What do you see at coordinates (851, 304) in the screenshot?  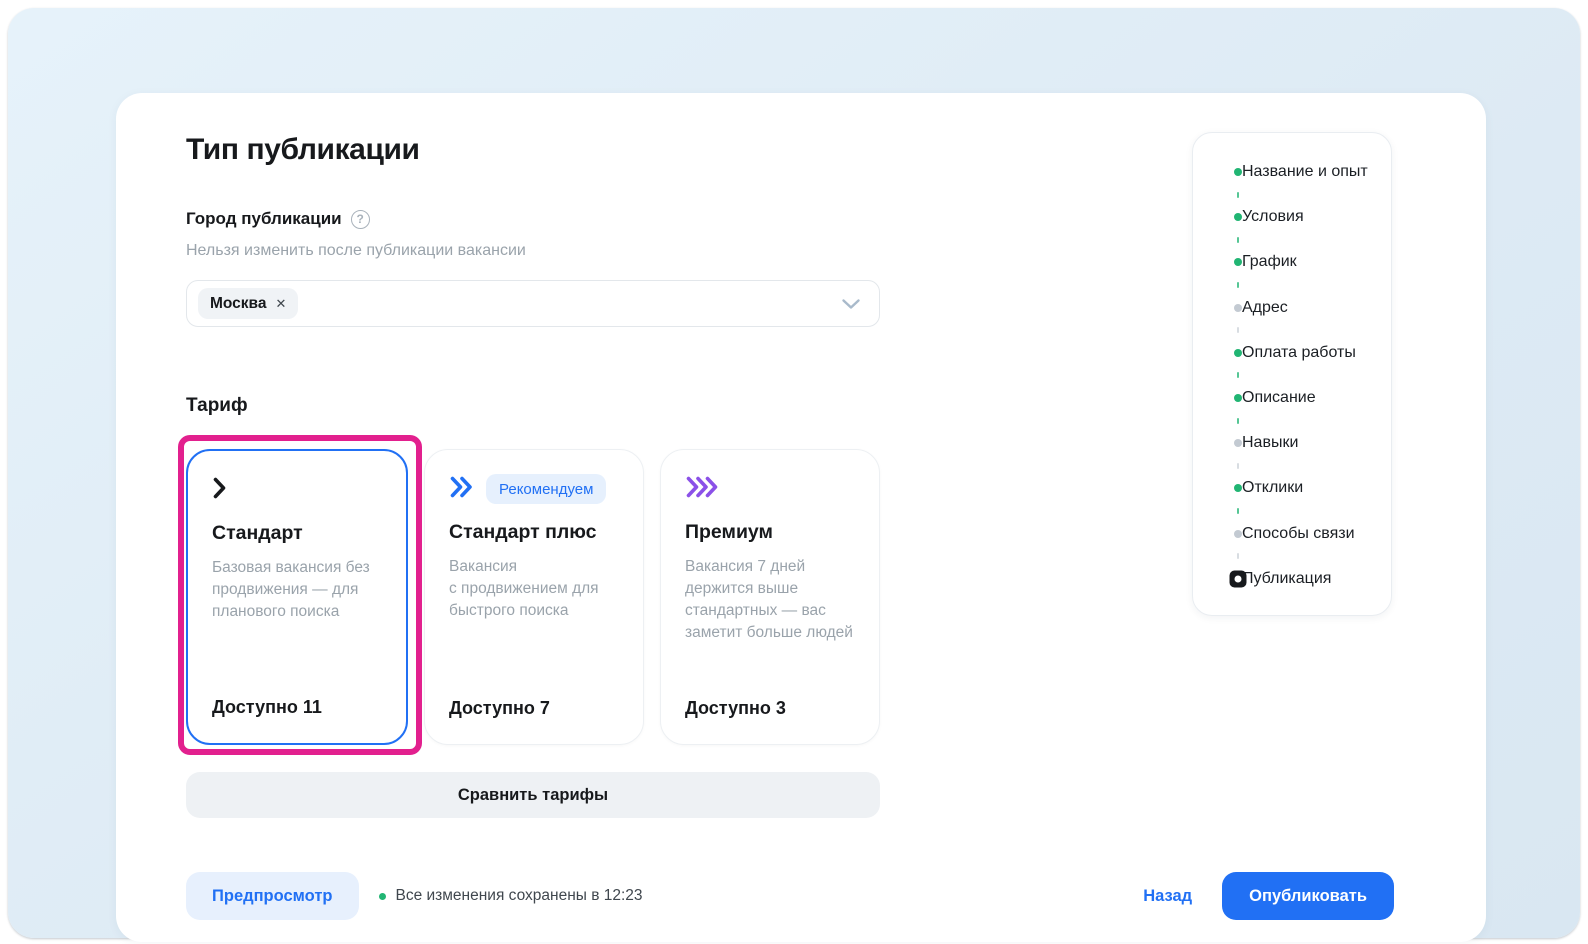 I see `chevron-down-icon` at bounding box center [851, 304].